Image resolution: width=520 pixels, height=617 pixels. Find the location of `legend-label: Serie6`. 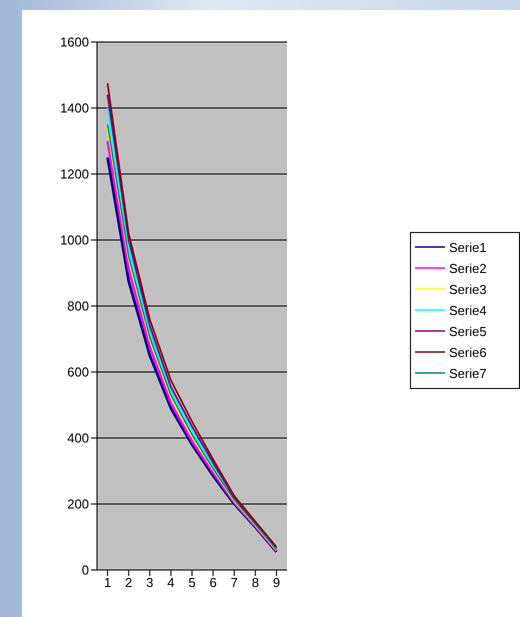

legend-label: Serie6 is located at coordinates (468, 352).